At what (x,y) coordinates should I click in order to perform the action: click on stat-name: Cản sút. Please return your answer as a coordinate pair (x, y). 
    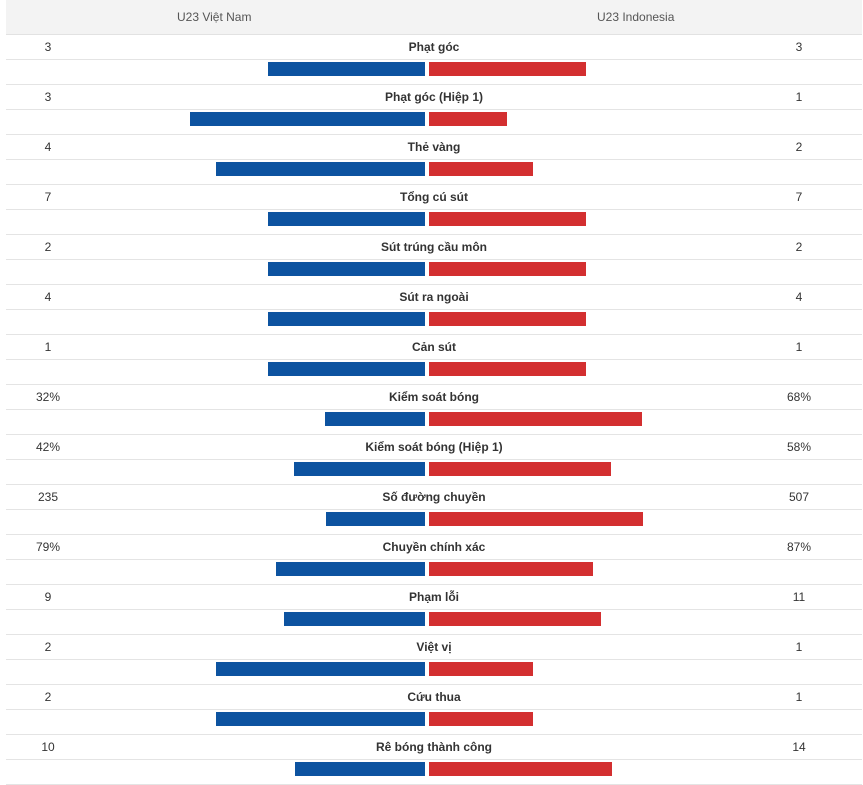
    Looking at the image, I should click on (433, 347).